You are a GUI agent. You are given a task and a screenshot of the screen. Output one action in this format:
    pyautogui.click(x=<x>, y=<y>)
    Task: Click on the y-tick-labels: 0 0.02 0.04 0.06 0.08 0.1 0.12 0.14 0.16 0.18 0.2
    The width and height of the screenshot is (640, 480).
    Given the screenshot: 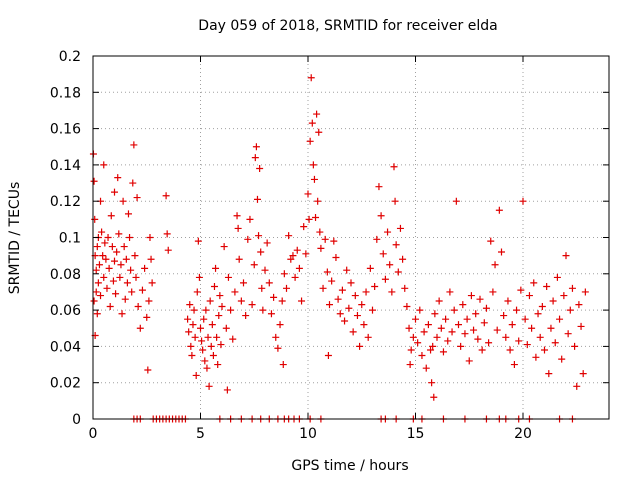 What is the action you would take?
    pyautogui.click(x=65, y=238)
    